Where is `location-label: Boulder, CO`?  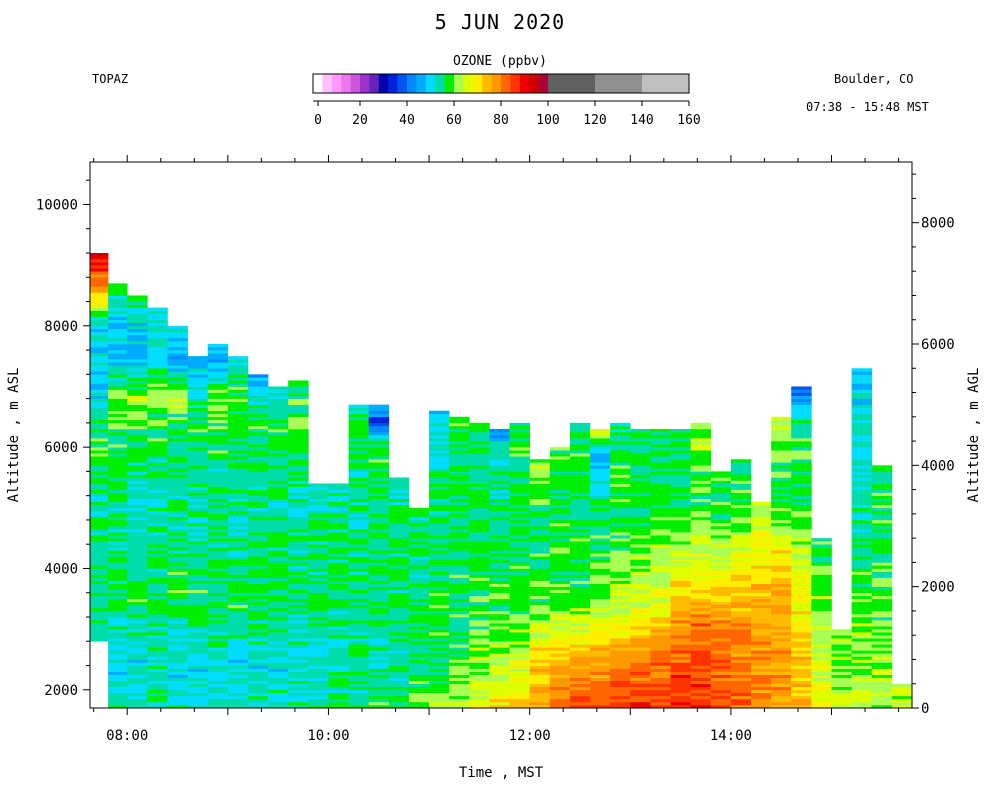
location-label: Boulder, CO is located at coordinates (874, 79).